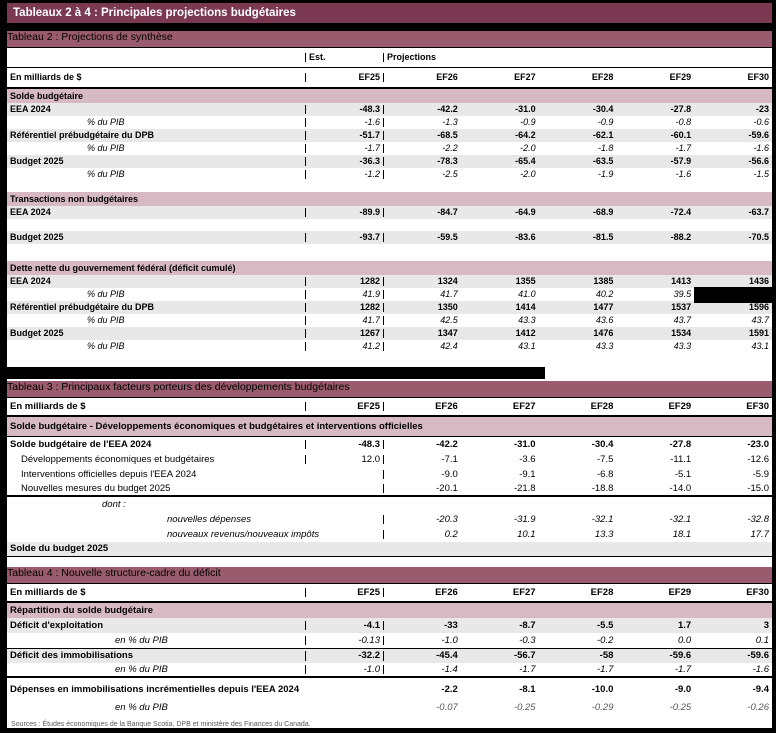  Describe the element at coordinates (766, 625) in the screenshot. I see `value-cell-ef30: 3` at that location.